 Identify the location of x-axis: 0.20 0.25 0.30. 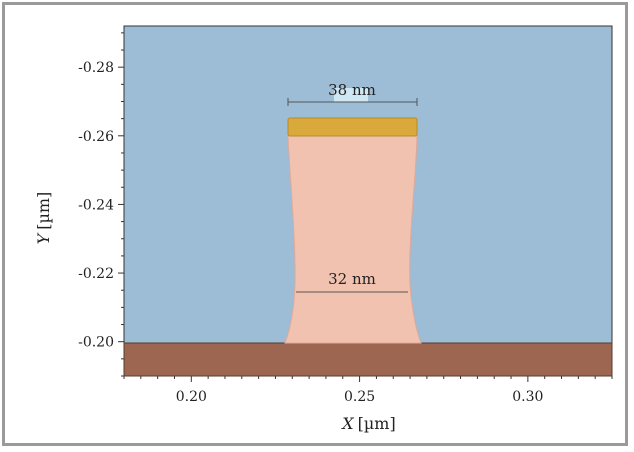
(368, 390).